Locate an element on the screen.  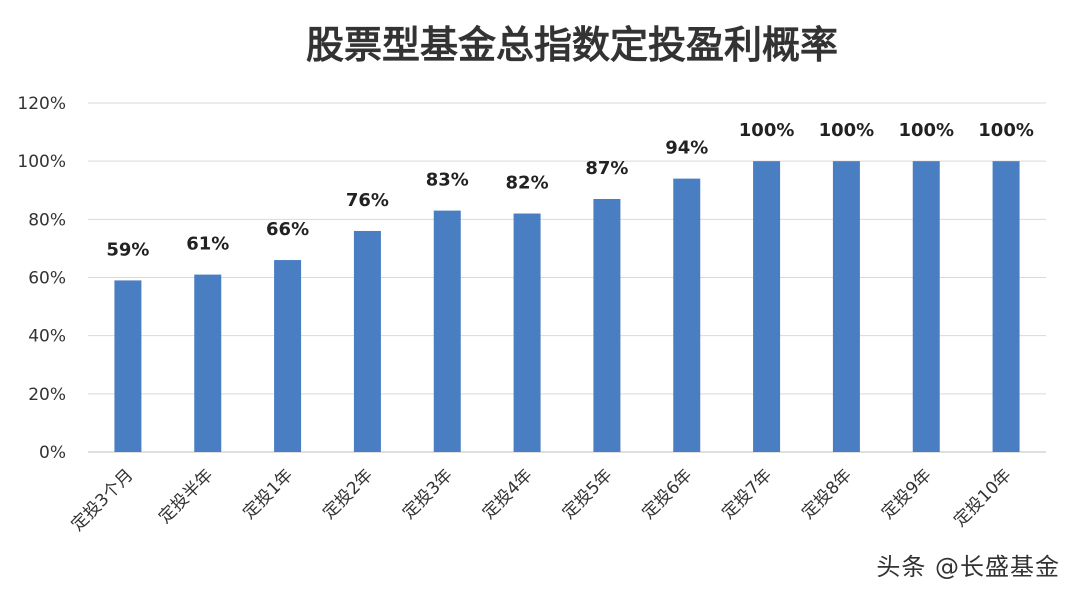
x-tick-label: 定投6年 is located at coordinates (667, 494).